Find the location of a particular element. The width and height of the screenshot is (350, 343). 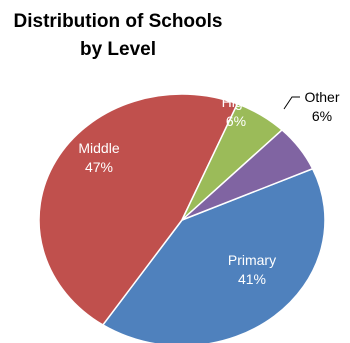

pie-slice-other is located at coordinates (247, 174).